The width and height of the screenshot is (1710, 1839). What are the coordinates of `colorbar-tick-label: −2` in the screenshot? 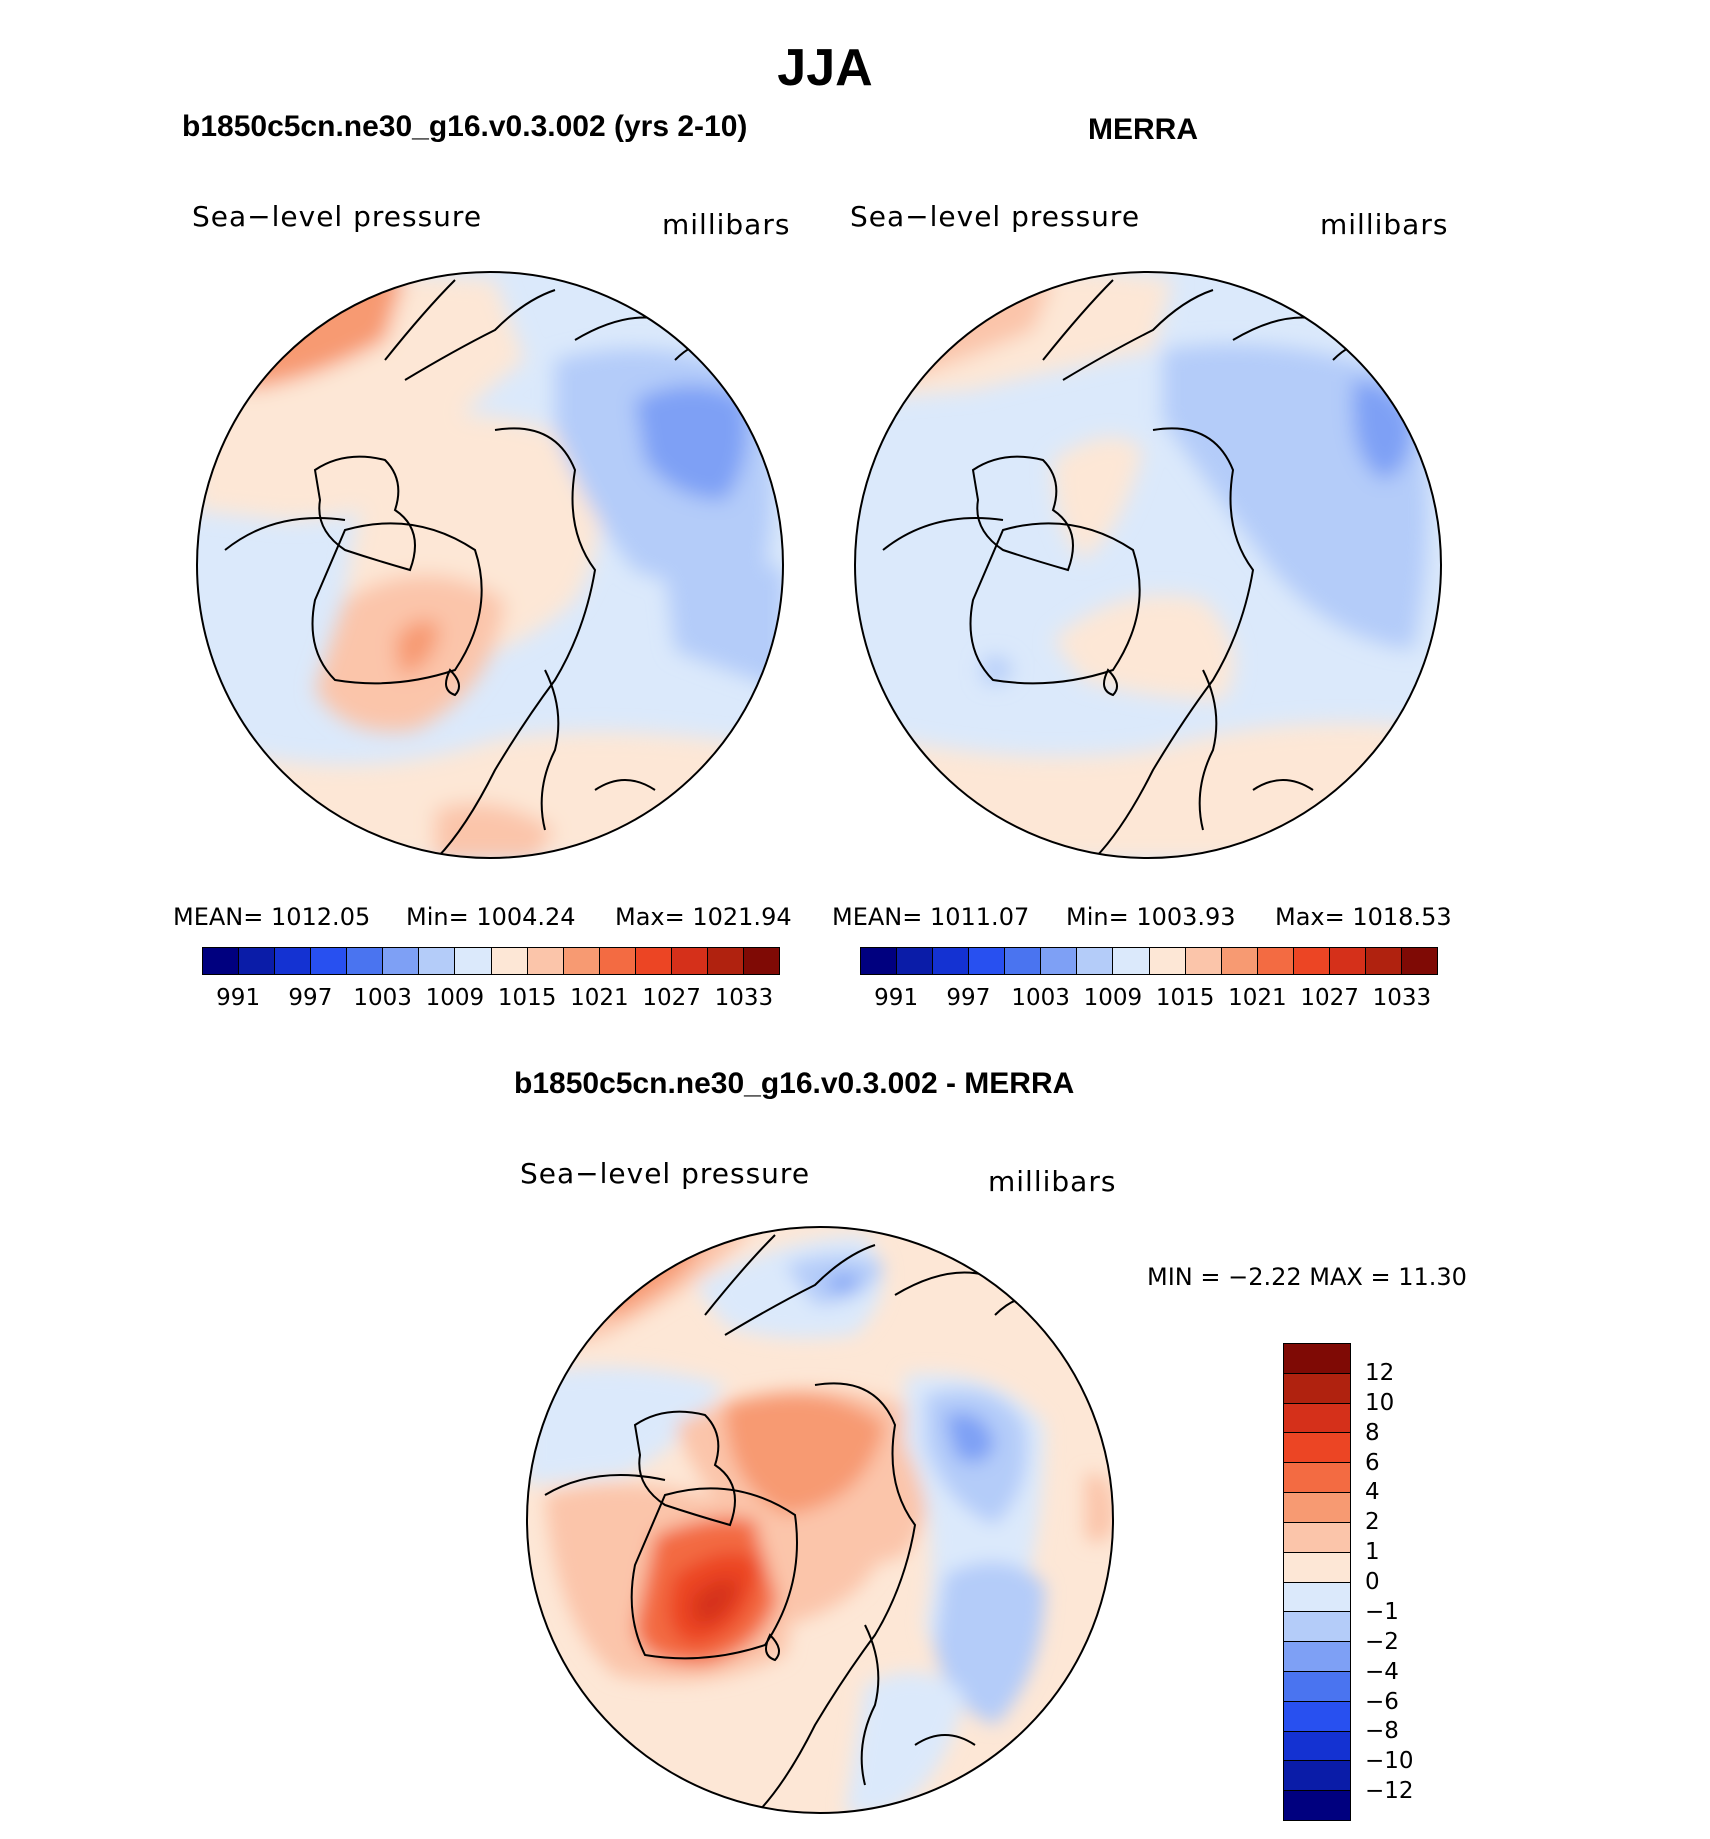 It's located at (1382, 1641).